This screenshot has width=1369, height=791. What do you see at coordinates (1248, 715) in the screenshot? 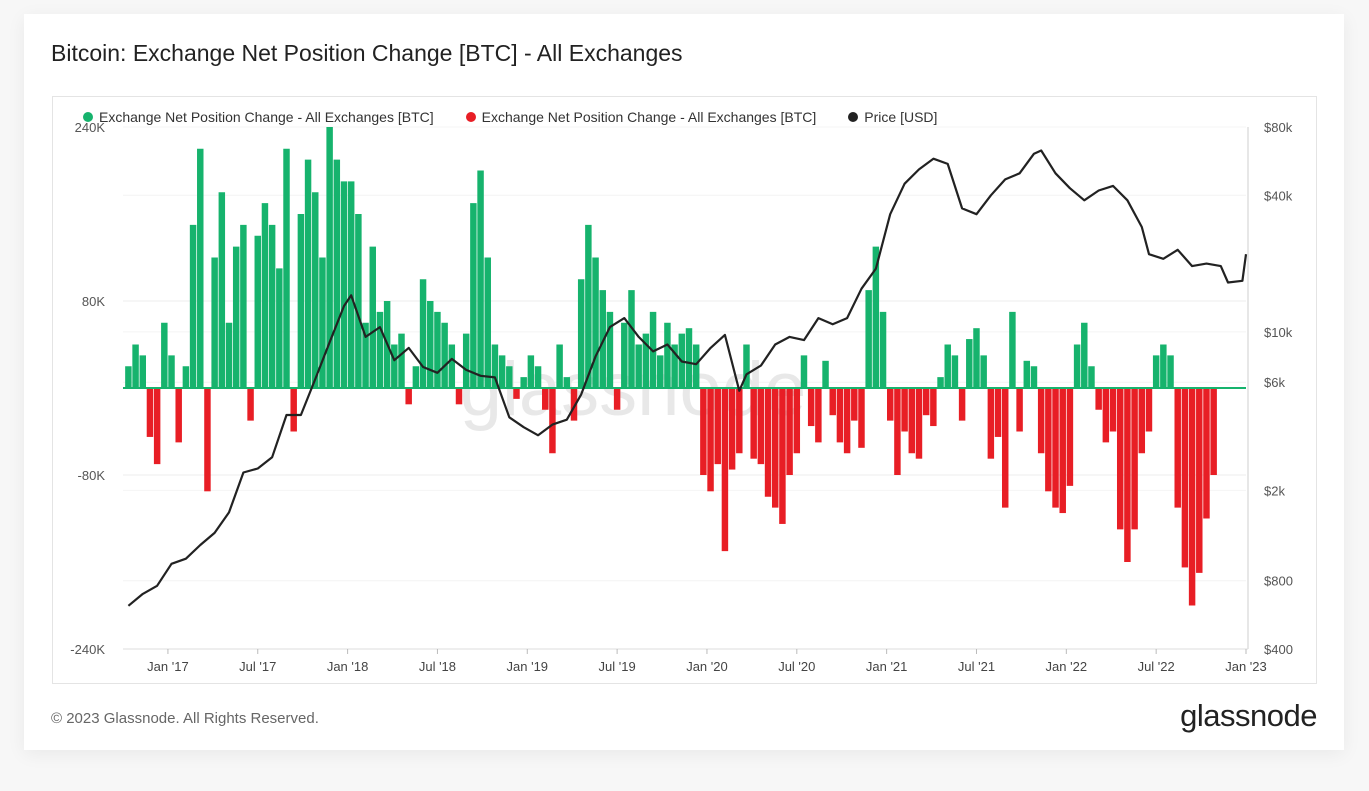
I see `glassnode-logo: glassnode` at bounding box center [1248, 715].